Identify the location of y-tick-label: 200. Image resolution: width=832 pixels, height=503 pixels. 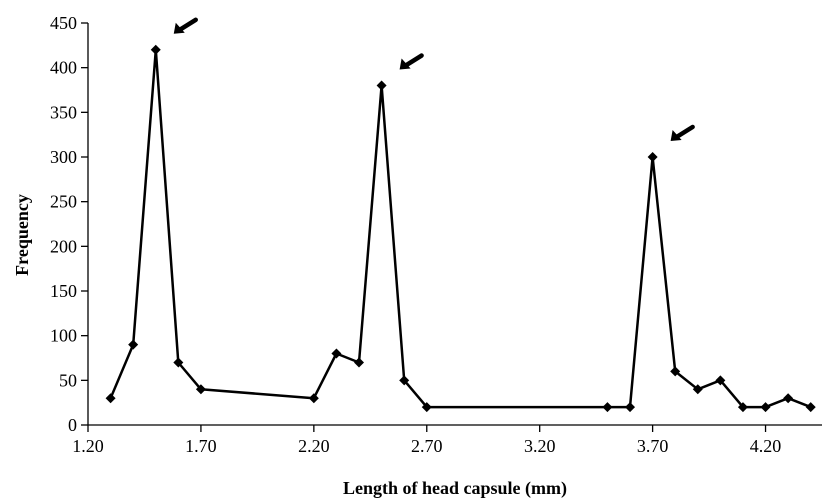
(63, 246).